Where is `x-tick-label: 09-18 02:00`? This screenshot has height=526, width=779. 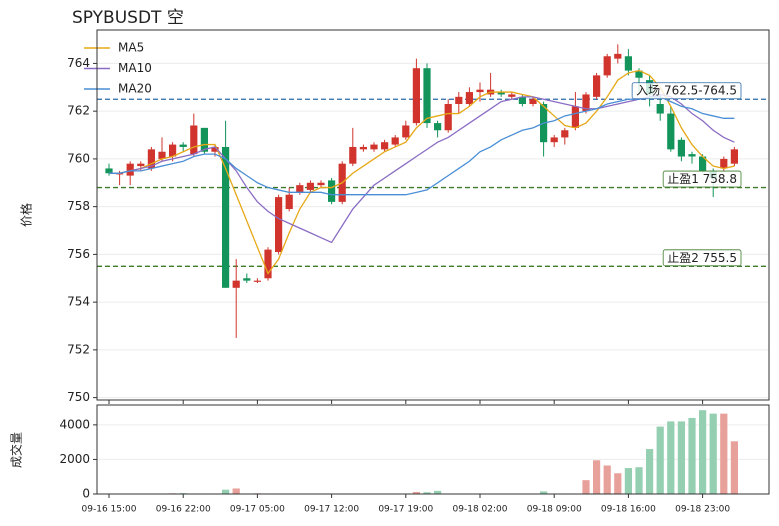
x-tick-label: 09-18 02:00 is located at coordinates (480, 510).